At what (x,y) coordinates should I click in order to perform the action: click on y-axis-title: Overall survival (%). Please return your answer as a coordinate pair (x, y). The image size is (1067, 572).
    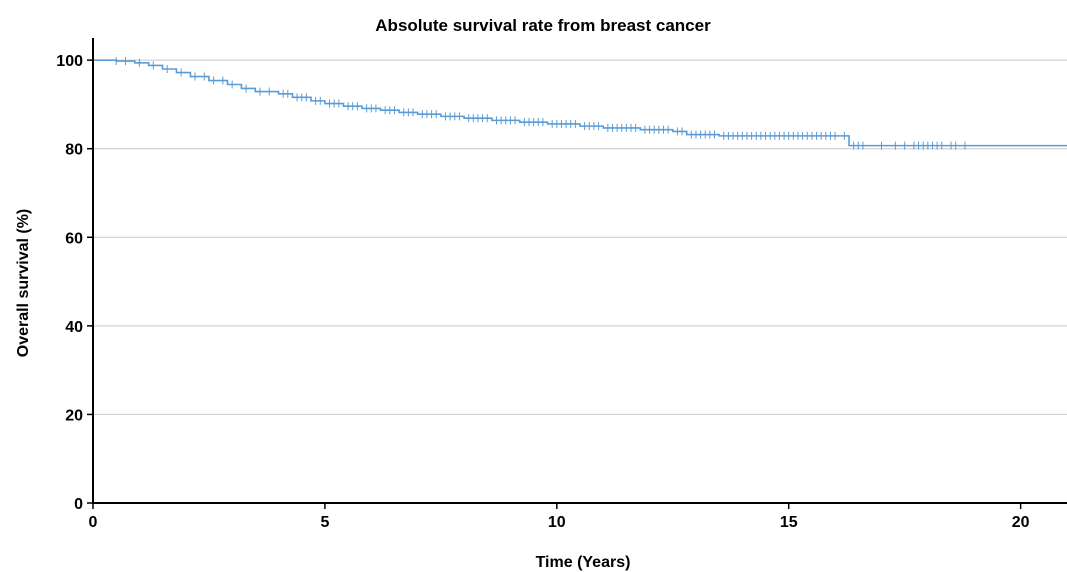
    Looking at the image, I should click on (23, 283).